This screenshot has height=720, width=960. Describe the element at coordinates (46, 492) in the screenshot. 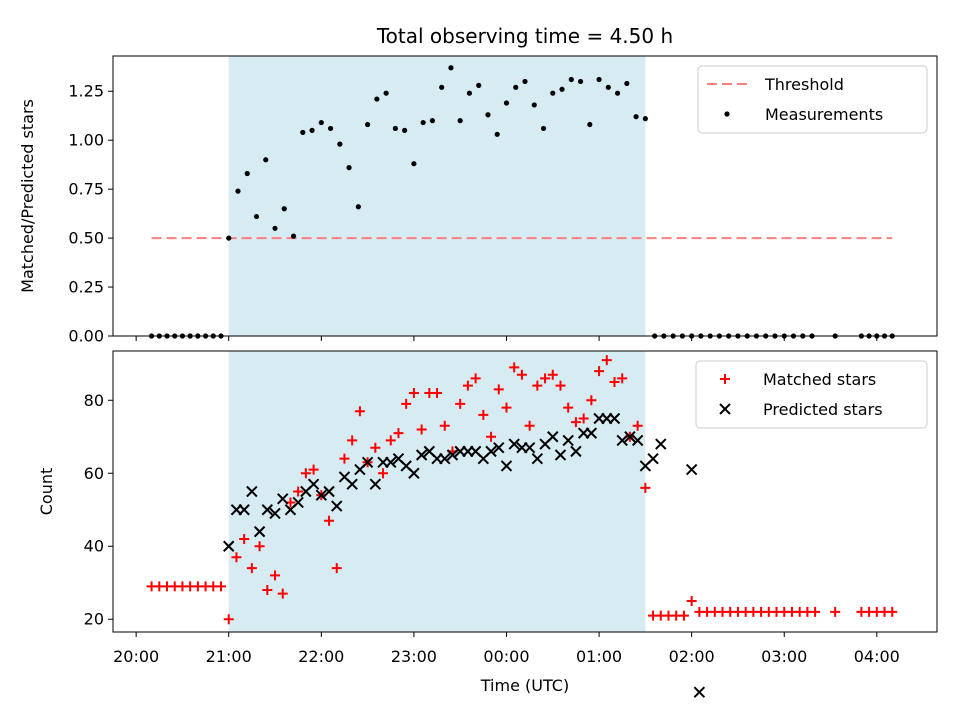

I see `y-axis-label: Count` at that location.